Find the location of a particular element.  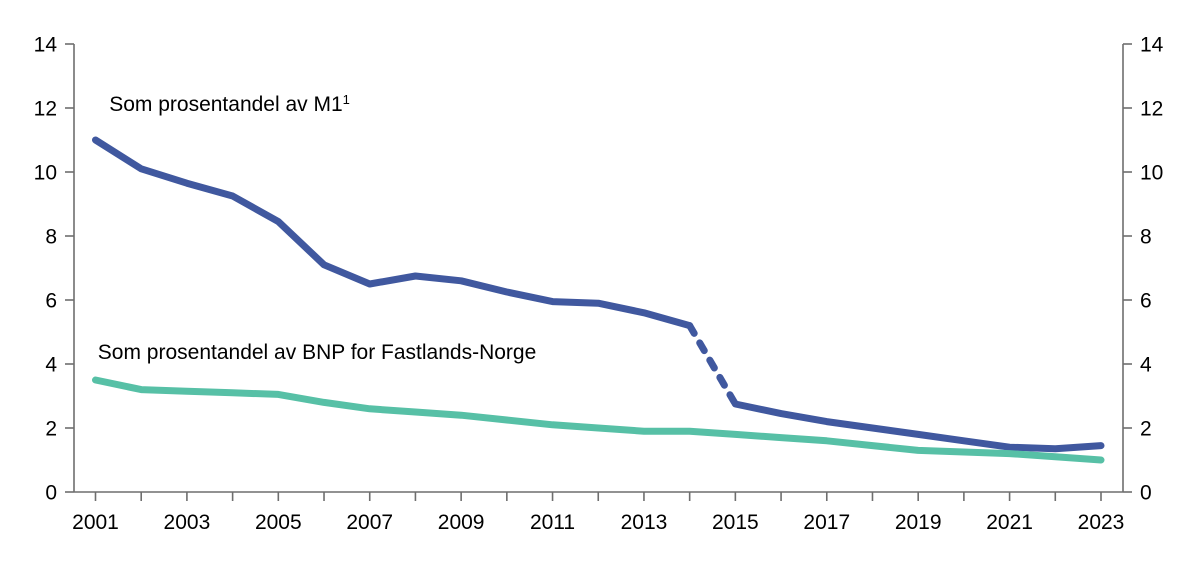

x-axis-tick-label: 2023 is located at coordinates (1101, 522).